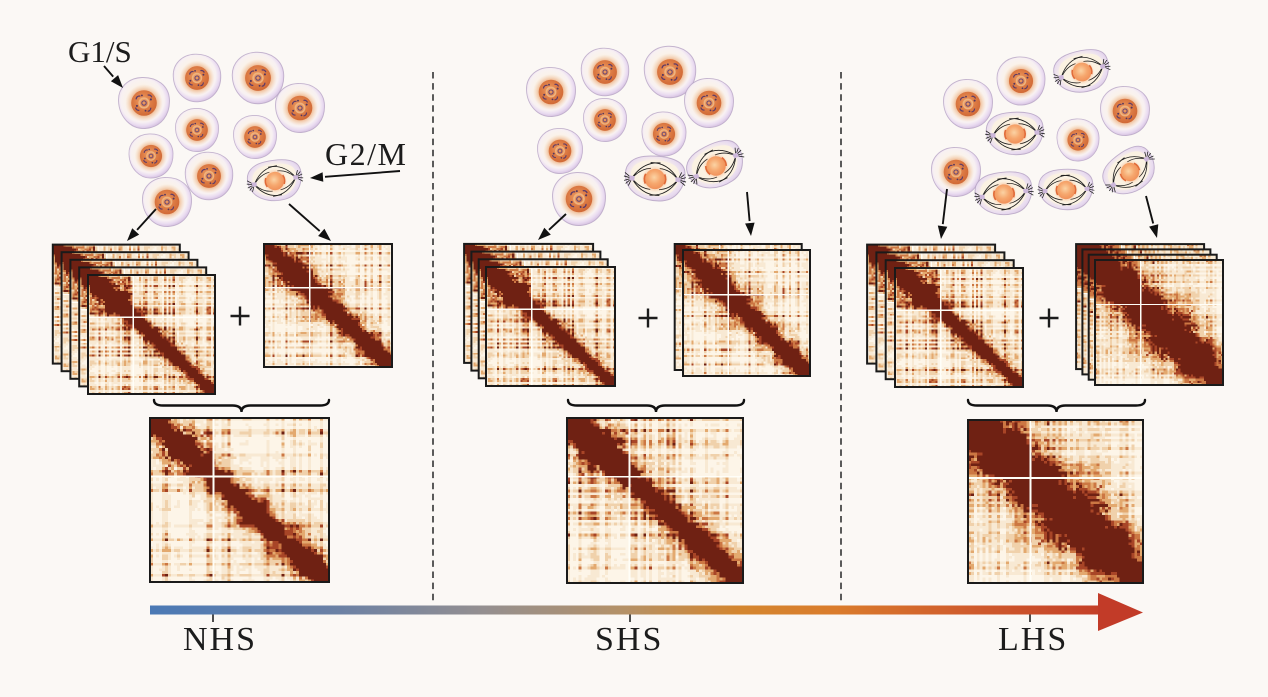 The height and width of the screenshot is (697, 1268). I want to click on svg-text: G2/M, so click(366, 154).